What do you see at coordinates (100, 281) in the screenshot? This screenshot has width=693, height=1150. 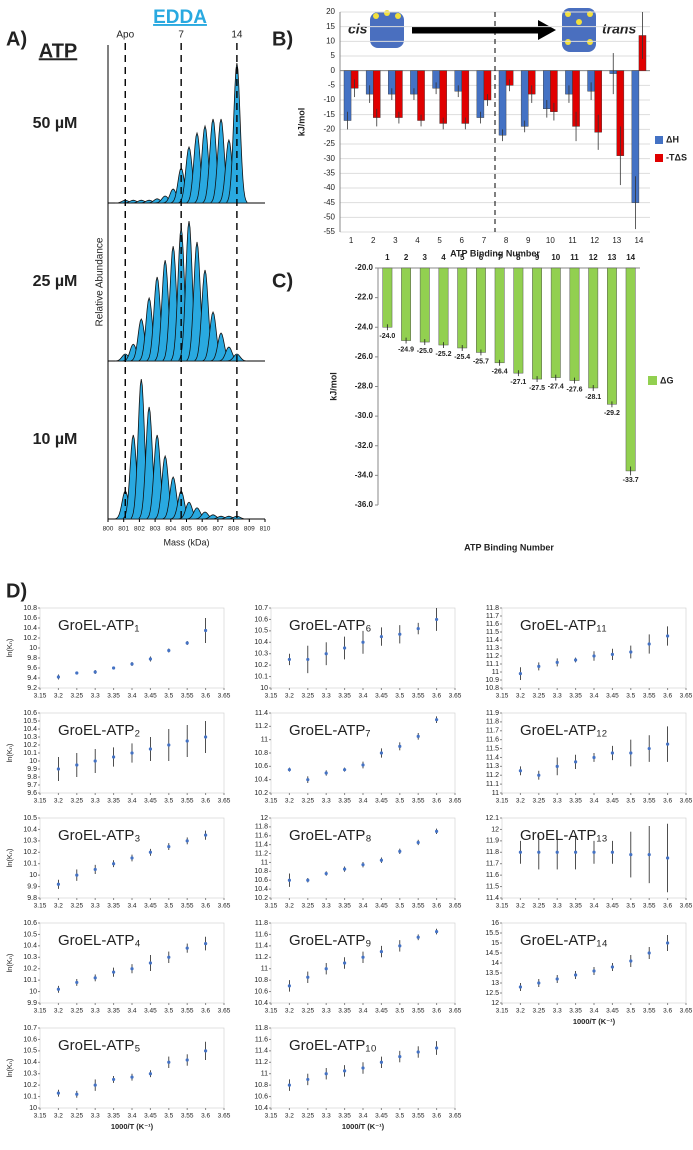 I see `y-axis-label: Relative Abundance` at bounding box center [100, 281].